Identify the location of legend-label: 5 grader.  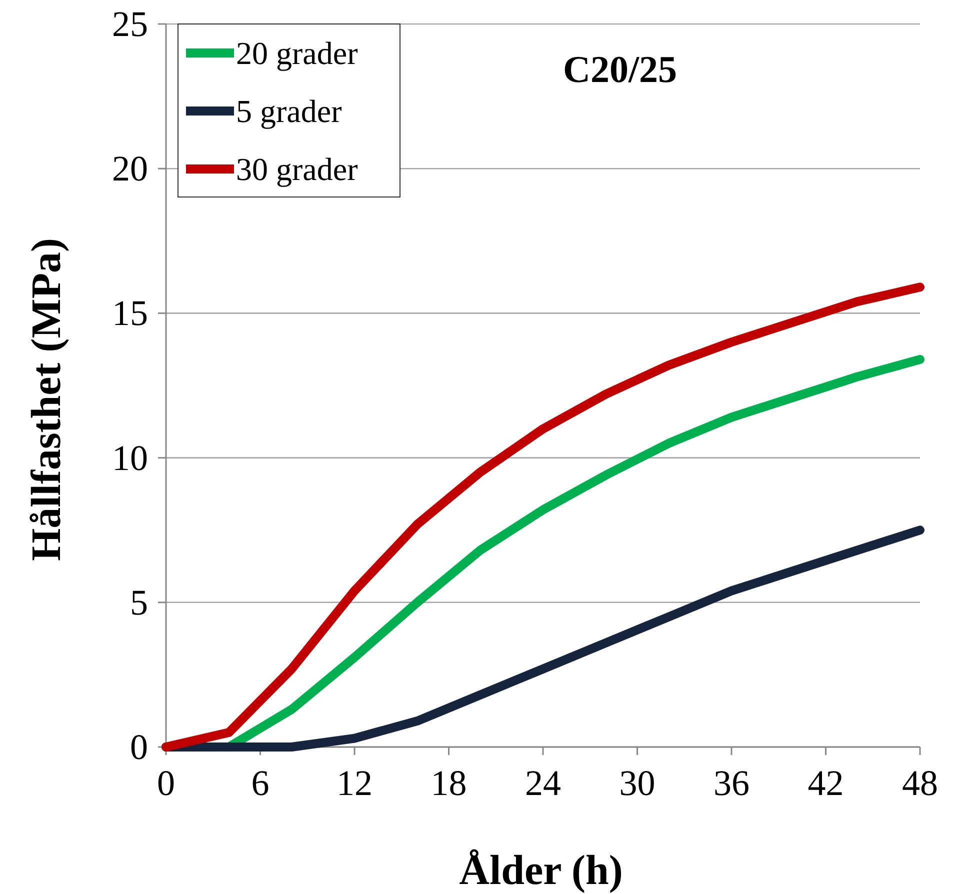
(289, 111).